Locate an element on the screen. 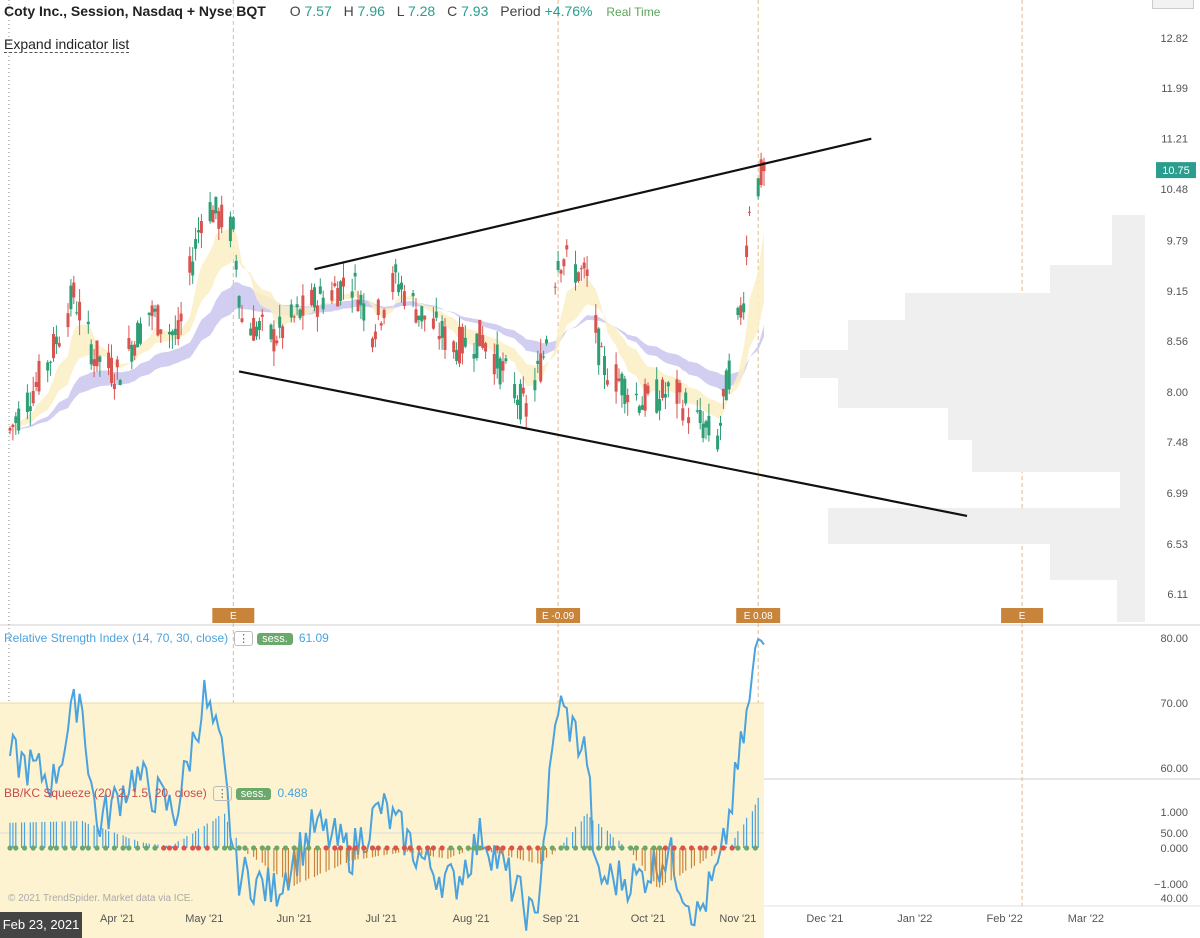 The height and width of the screenshot is (938, 1200). earnings-marker: E is located at coordinates (1022, 615).